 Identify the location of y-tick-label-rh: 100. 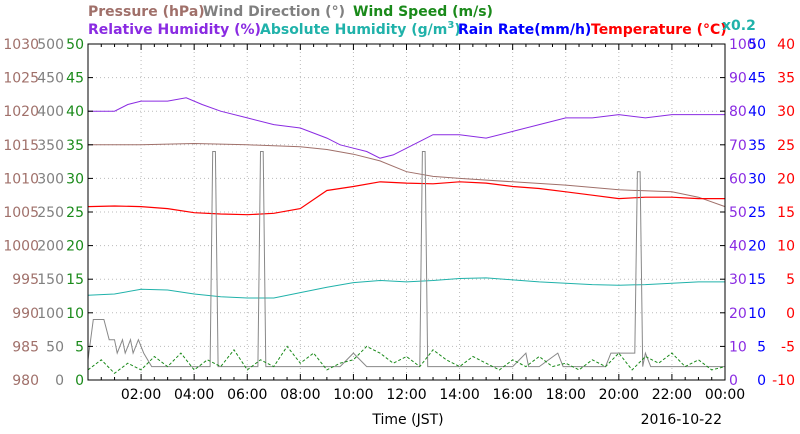
(742, 45).